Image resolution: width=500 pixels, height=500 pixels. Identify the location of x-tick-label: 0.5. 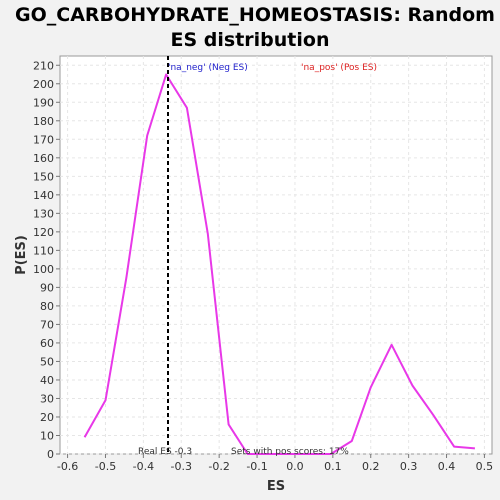
(485, 466).